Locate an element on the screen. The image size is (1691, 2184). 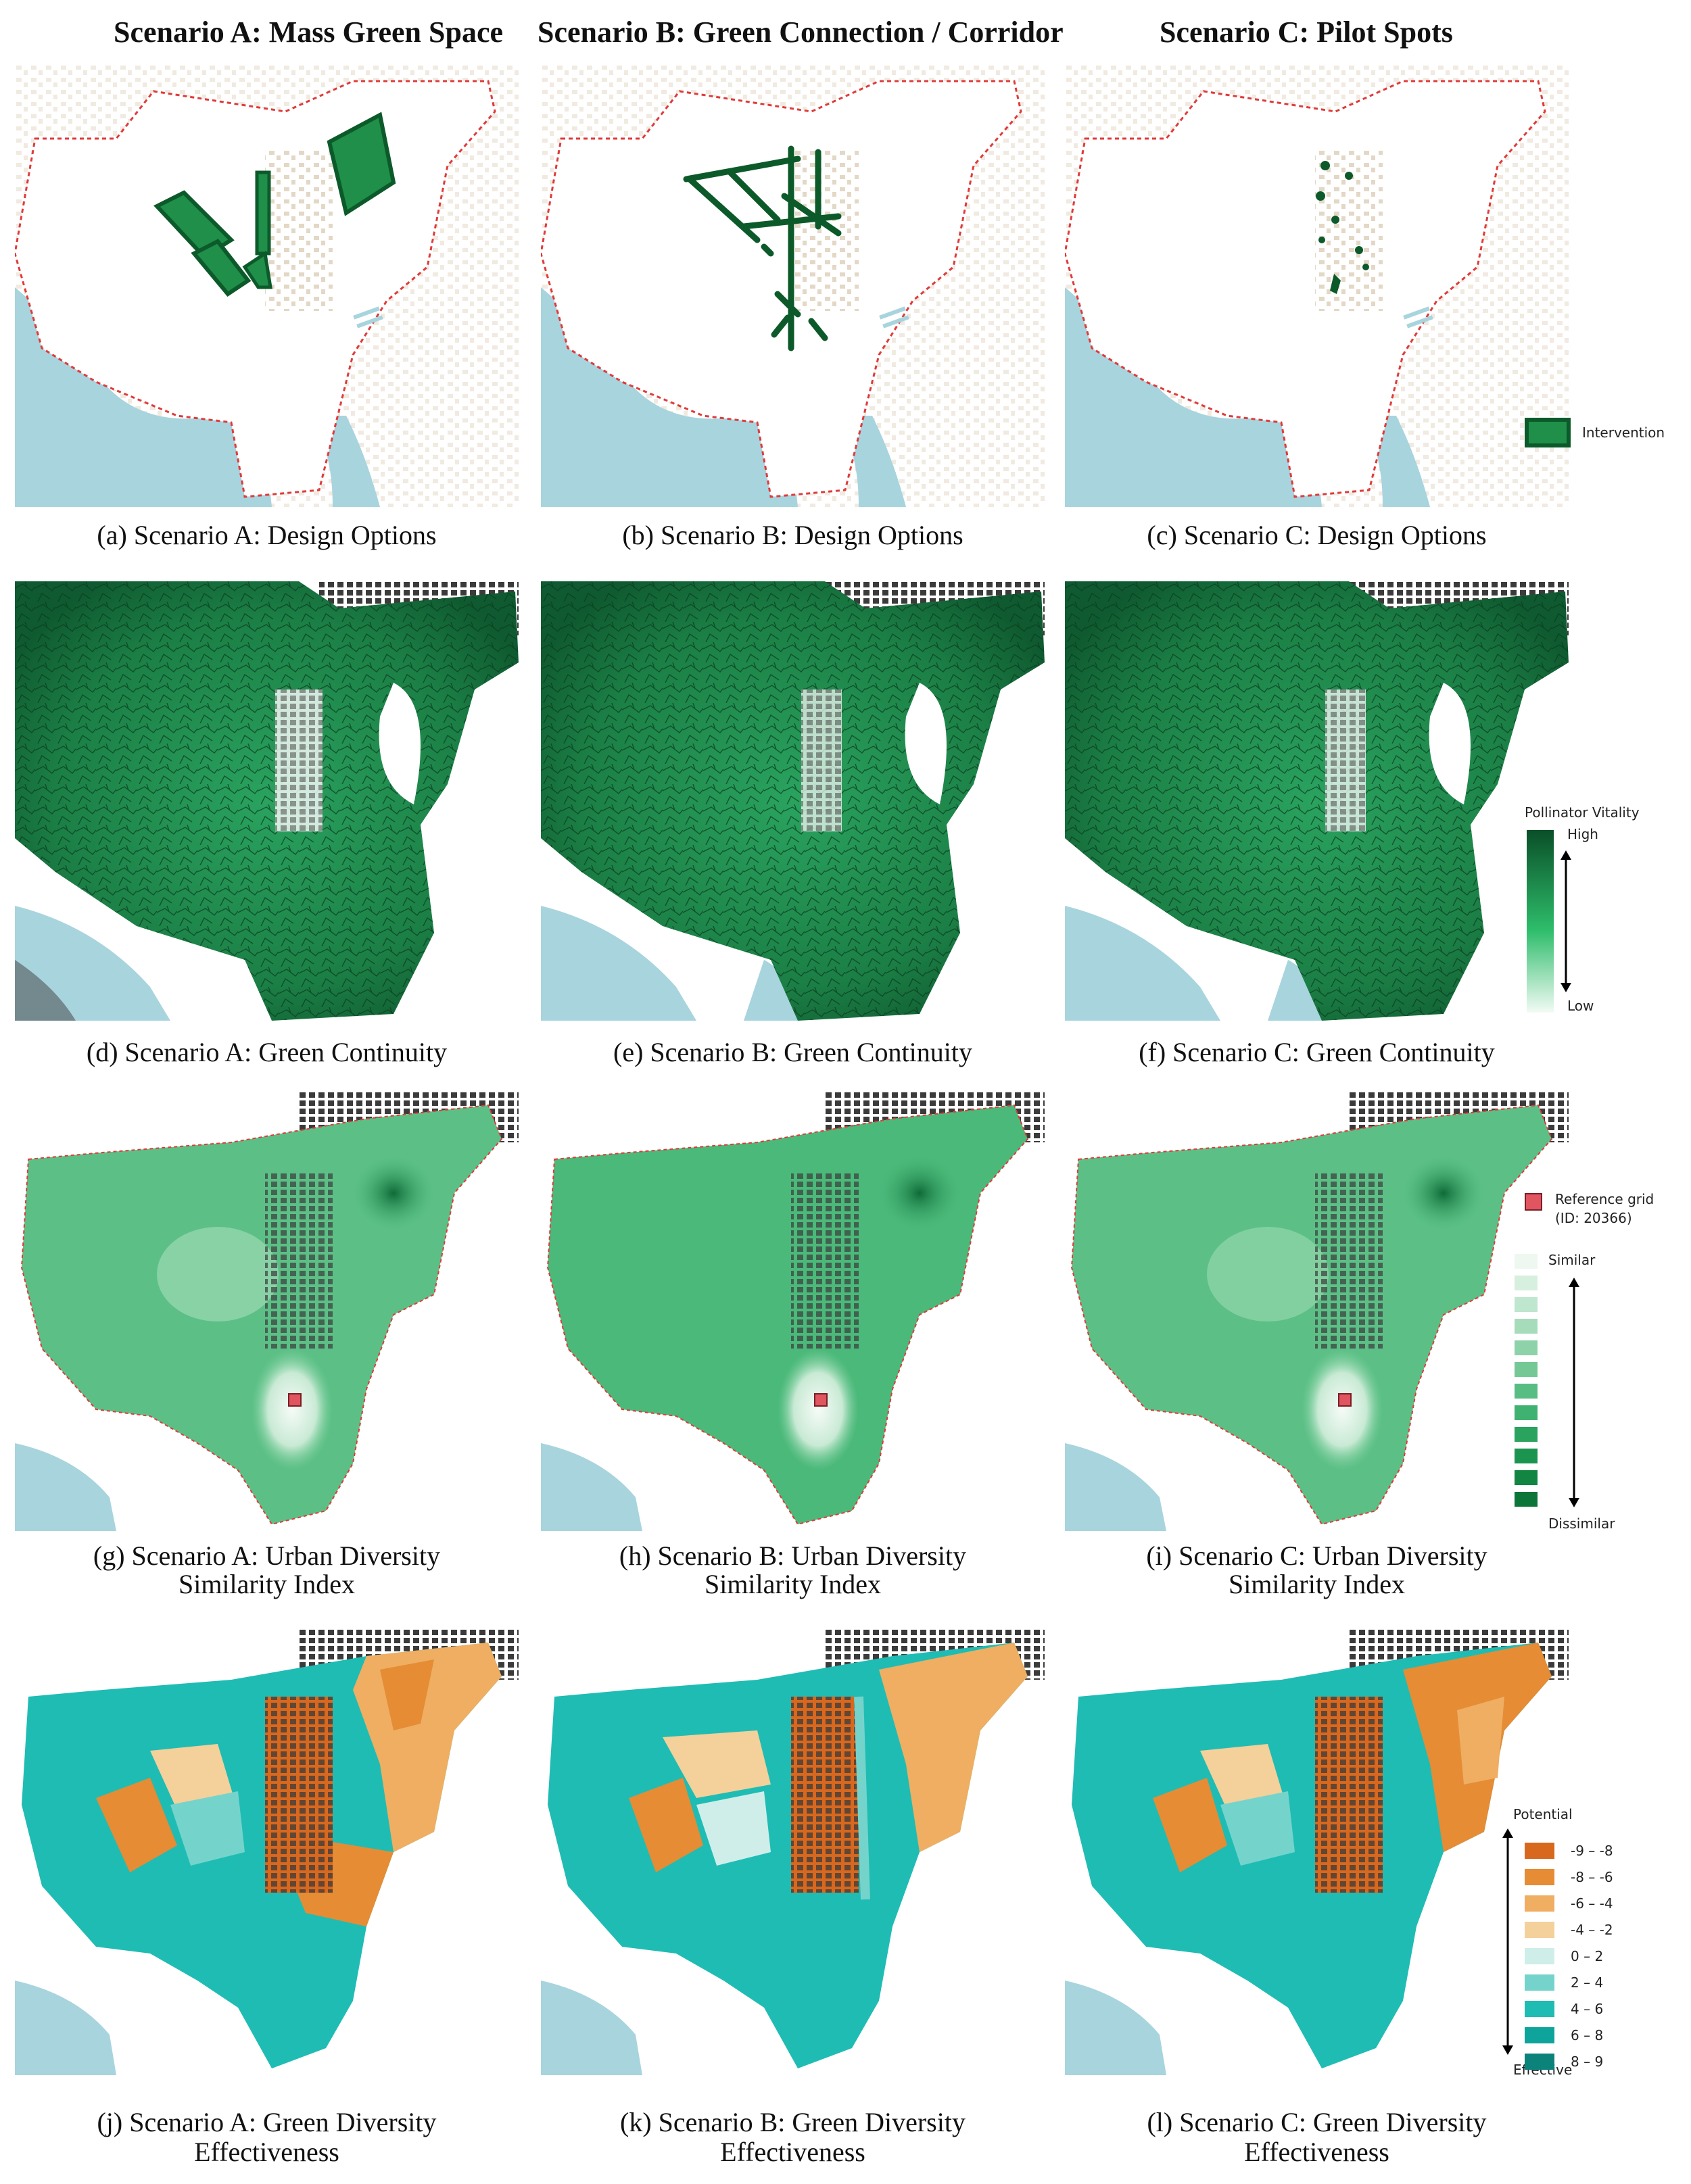
effectiveness-class-label: -6 – -4 is located at coordinates (1592, 1903).